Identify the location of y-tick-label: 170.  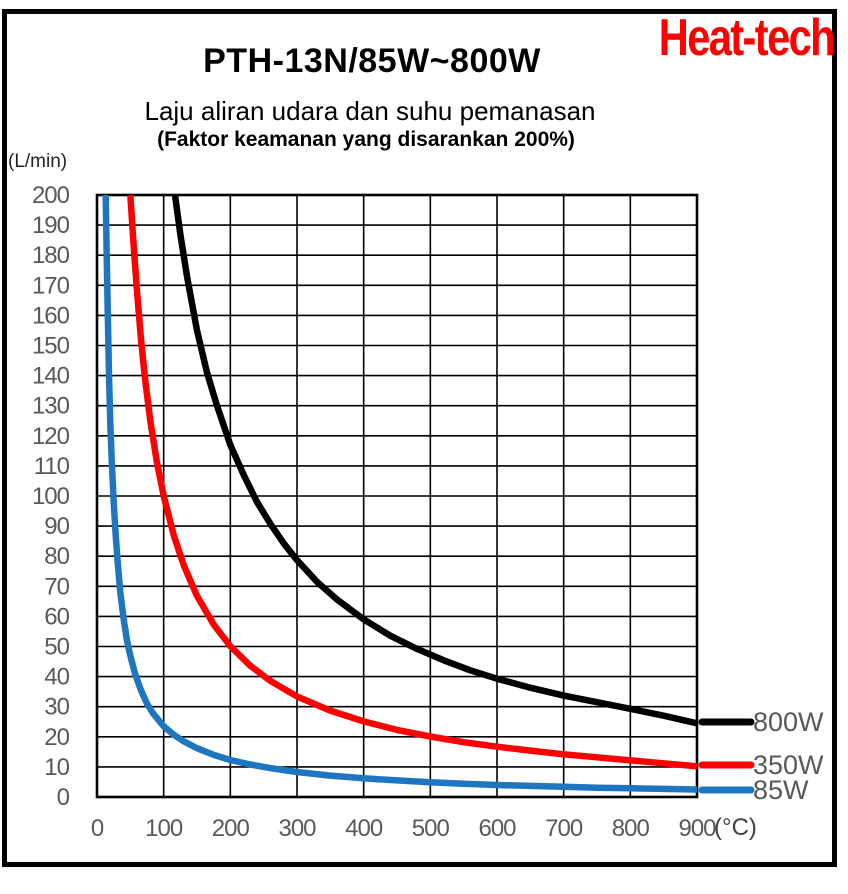
(51, 285).